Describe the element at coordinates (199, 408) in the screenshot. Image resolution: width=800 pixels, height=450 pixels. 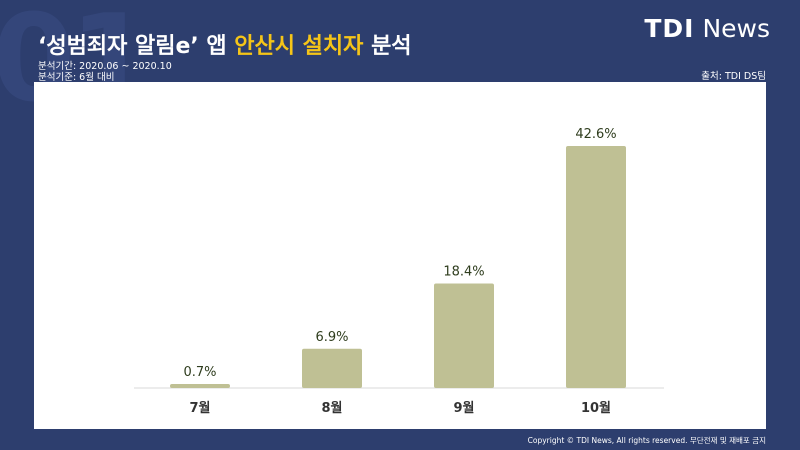
I see `category-label-1: 7월` at that location.